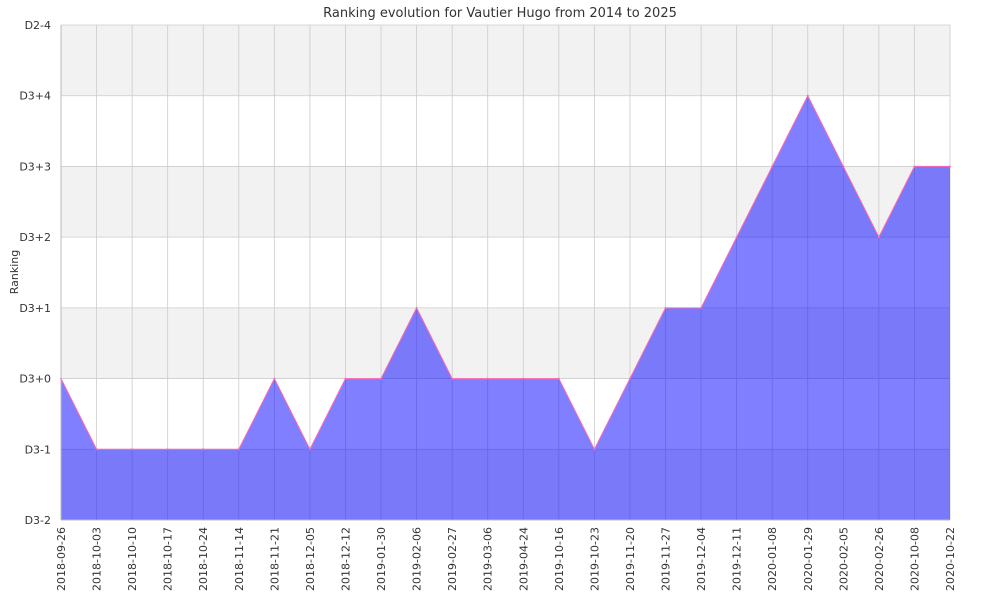 The width and height of the screenshot is (1000, 600). Describe the element at coordinates (701, 559) in the screenshot. I see `x-tick-label: 2019-12-04` at that location.